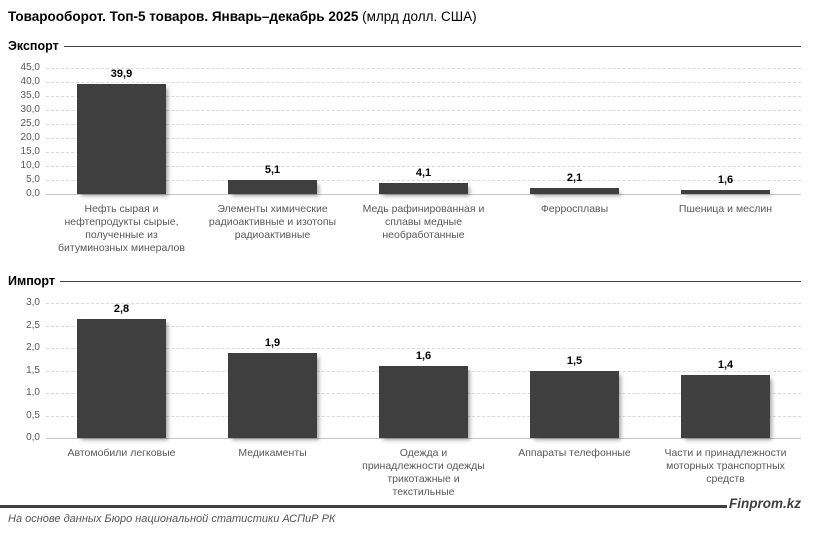  What do you see at coordinates (27, 130) in the screenshot?
I see `y-axis: 45,0 40,0 35,0 30,0 25,0 20,0 15,0 10,0 5,0 0,0` at bounding box center [27, 130].